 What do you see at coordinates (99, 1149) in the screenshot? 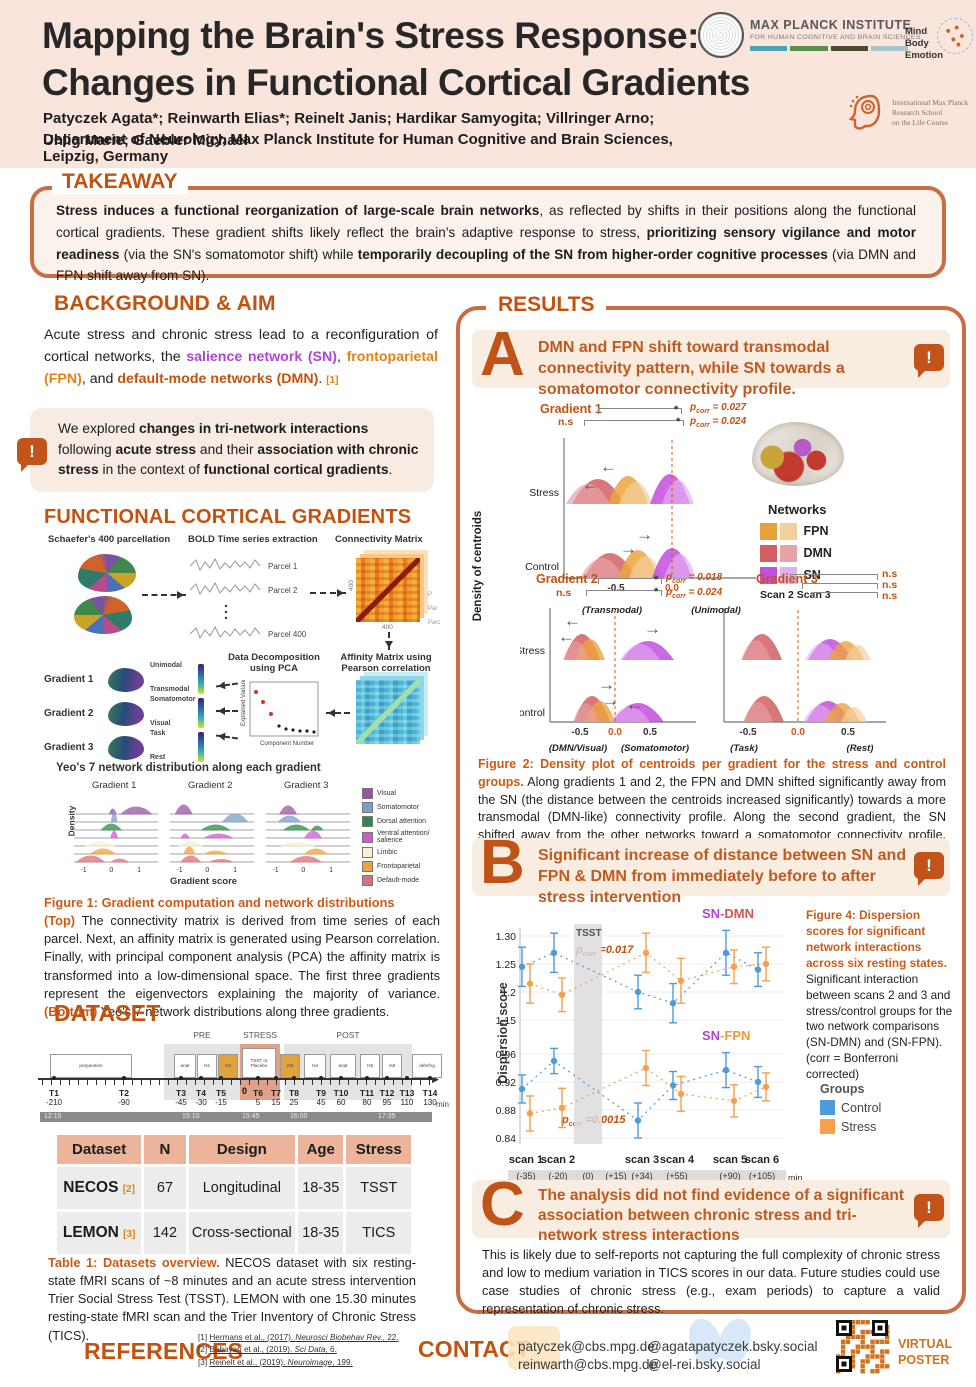
I see `table-header: Dataset` at bounding box center [99, 1149].